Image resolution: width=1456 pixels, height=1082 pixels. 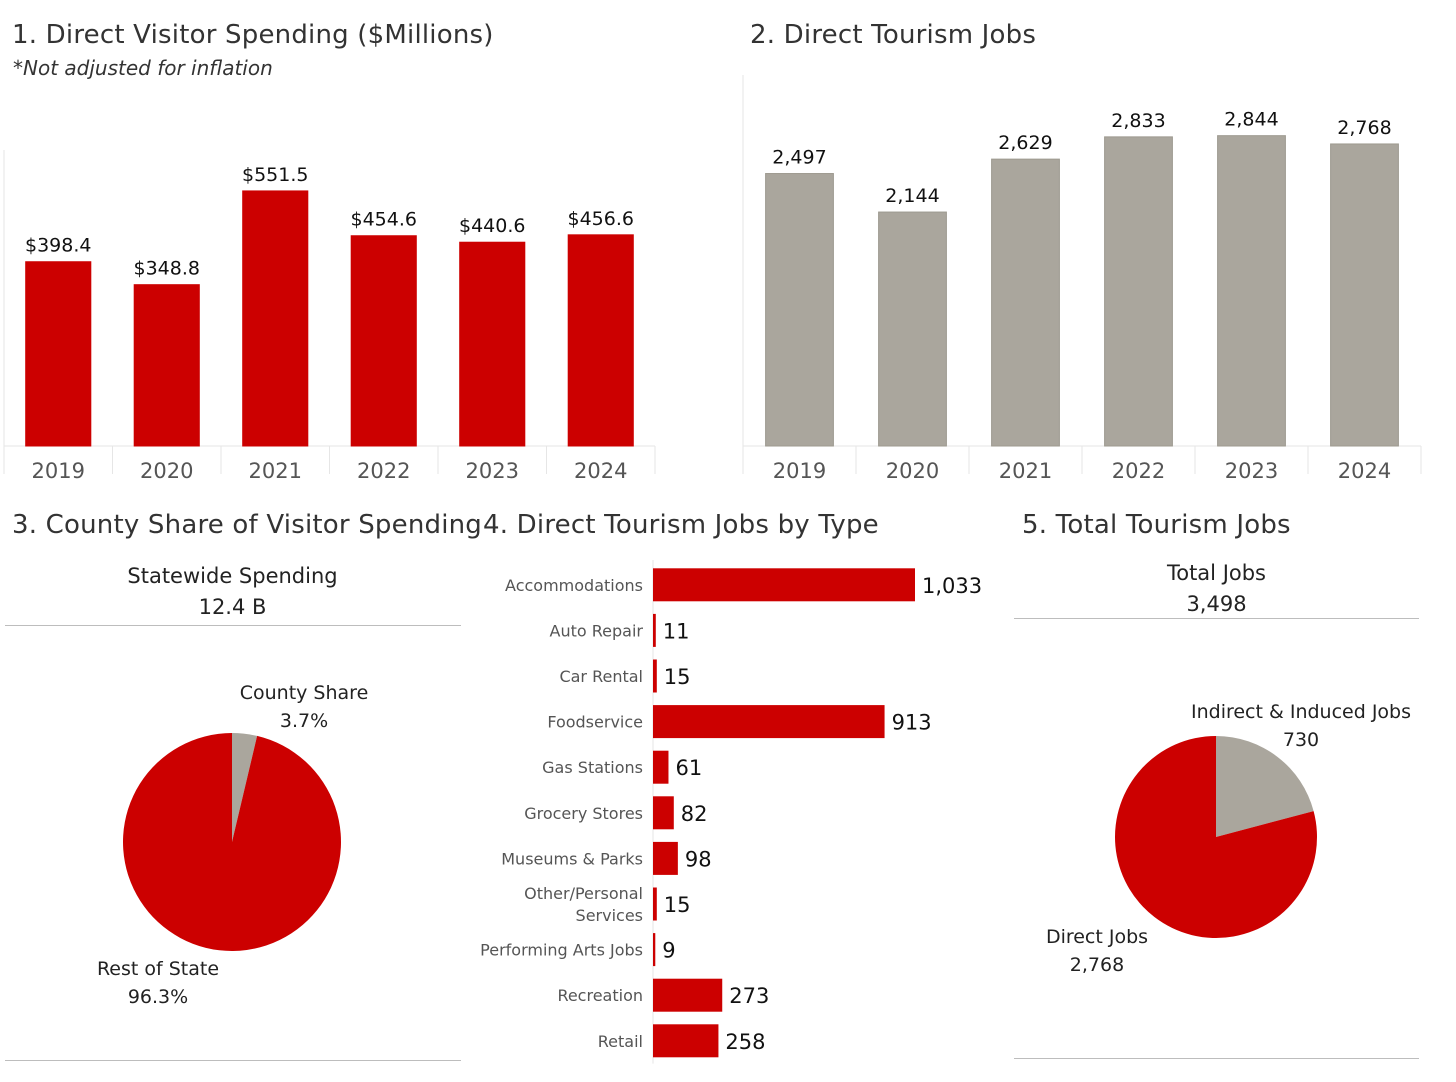 What do you see at coordinates (253, 35) in the screenshot?
I see `chart1-title: 1. Direct Visitor Spending ($Millions)` at bounding box center [253, 35].